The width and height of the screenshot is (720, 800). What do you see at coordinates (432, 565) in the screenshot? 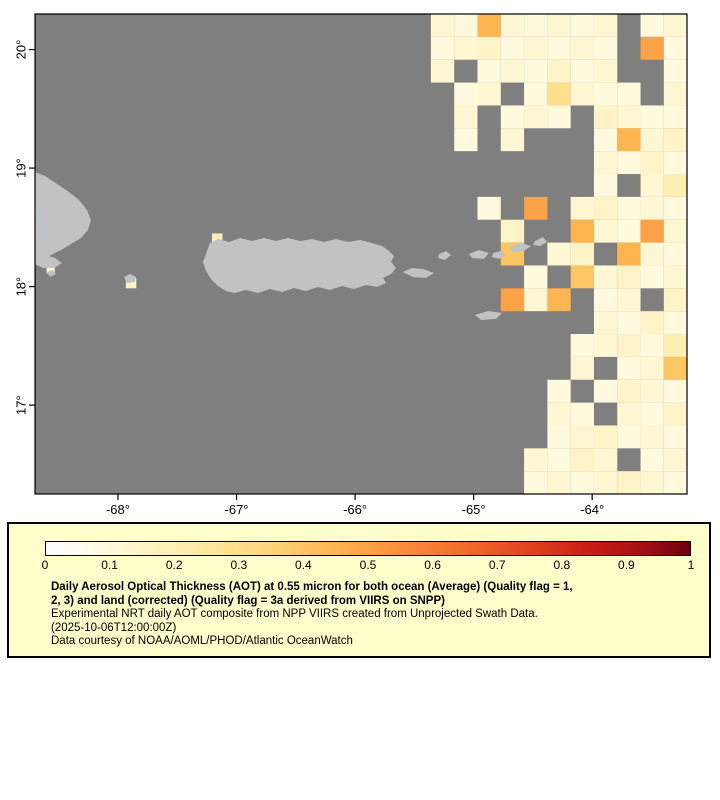
I see `colorbar-tick-label: 0.6` at bounding box center [432, 565].